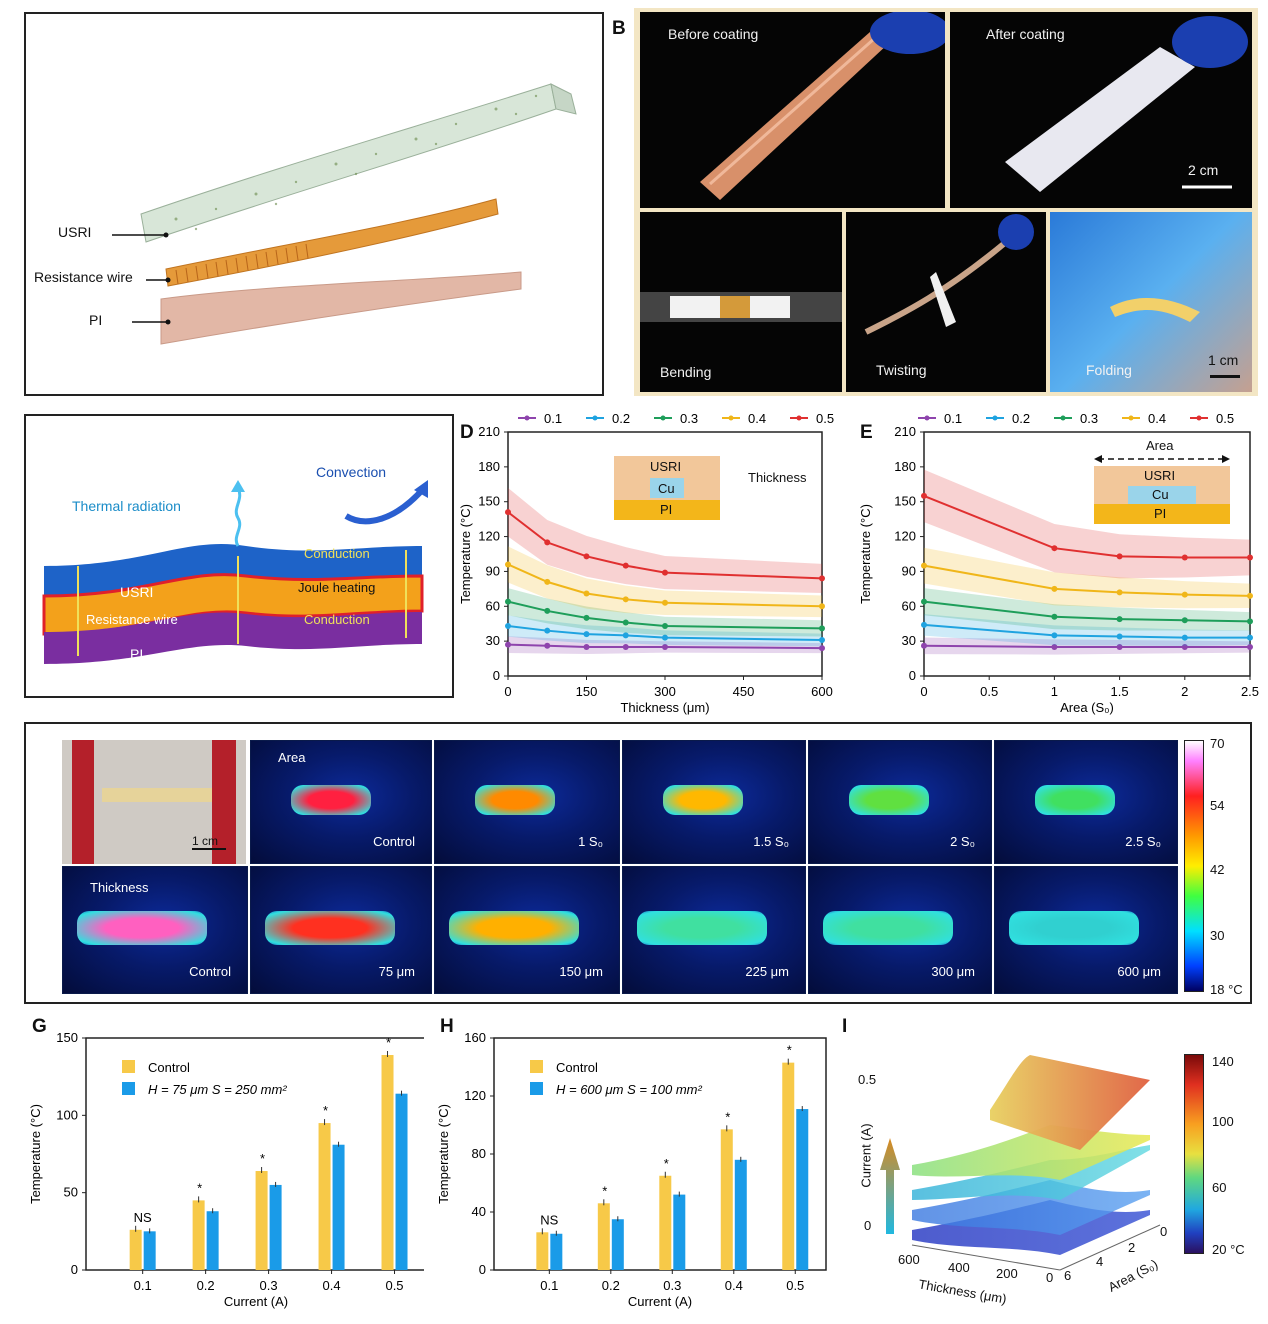  I want to click on x-tick-label: 2.5, so click(1250, 691).